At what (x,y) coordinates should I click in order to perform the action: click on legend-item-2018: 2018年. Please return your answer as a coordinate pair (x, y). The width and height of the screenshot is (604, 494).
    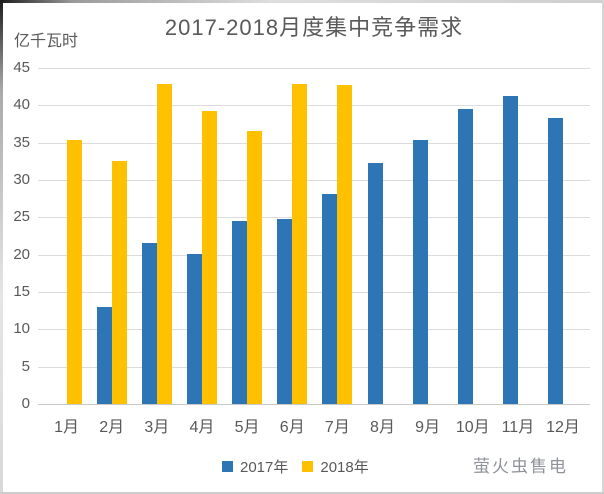
    Looking at the image, I should click on (335, 466).